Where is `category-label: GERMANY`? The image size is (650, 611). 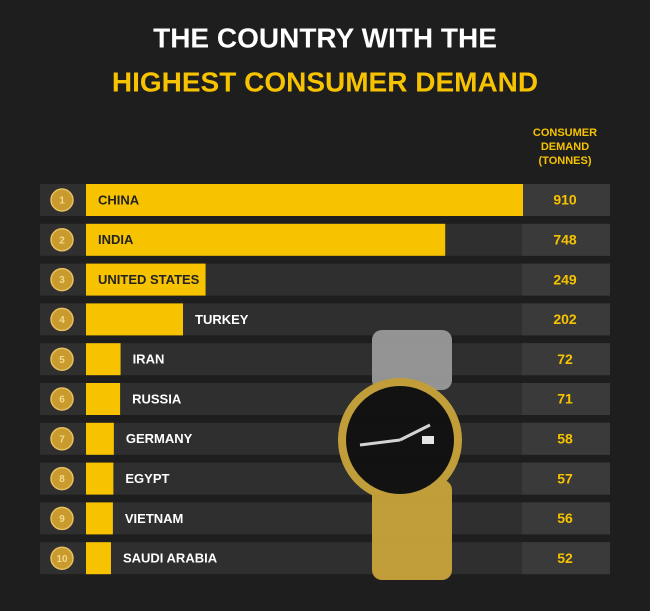 category-label: GERMANY is located at coordinates (159, 438).